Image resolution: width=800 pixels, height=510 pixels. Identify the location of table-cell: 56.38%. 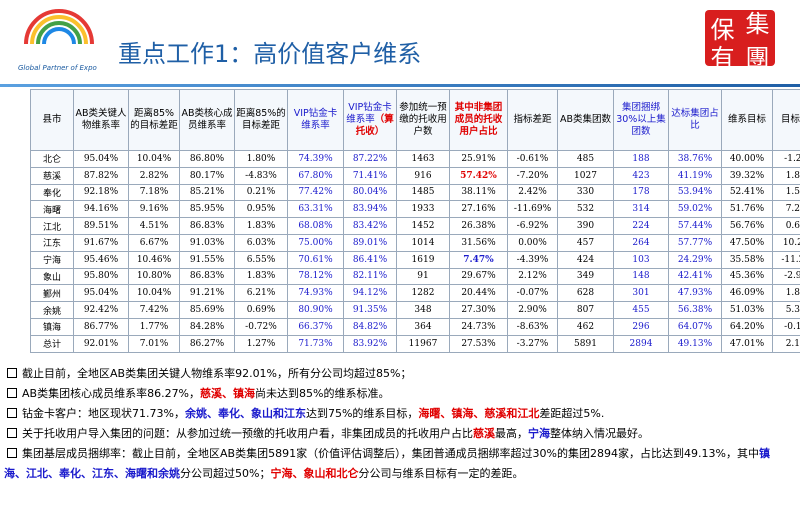
(695, 310).